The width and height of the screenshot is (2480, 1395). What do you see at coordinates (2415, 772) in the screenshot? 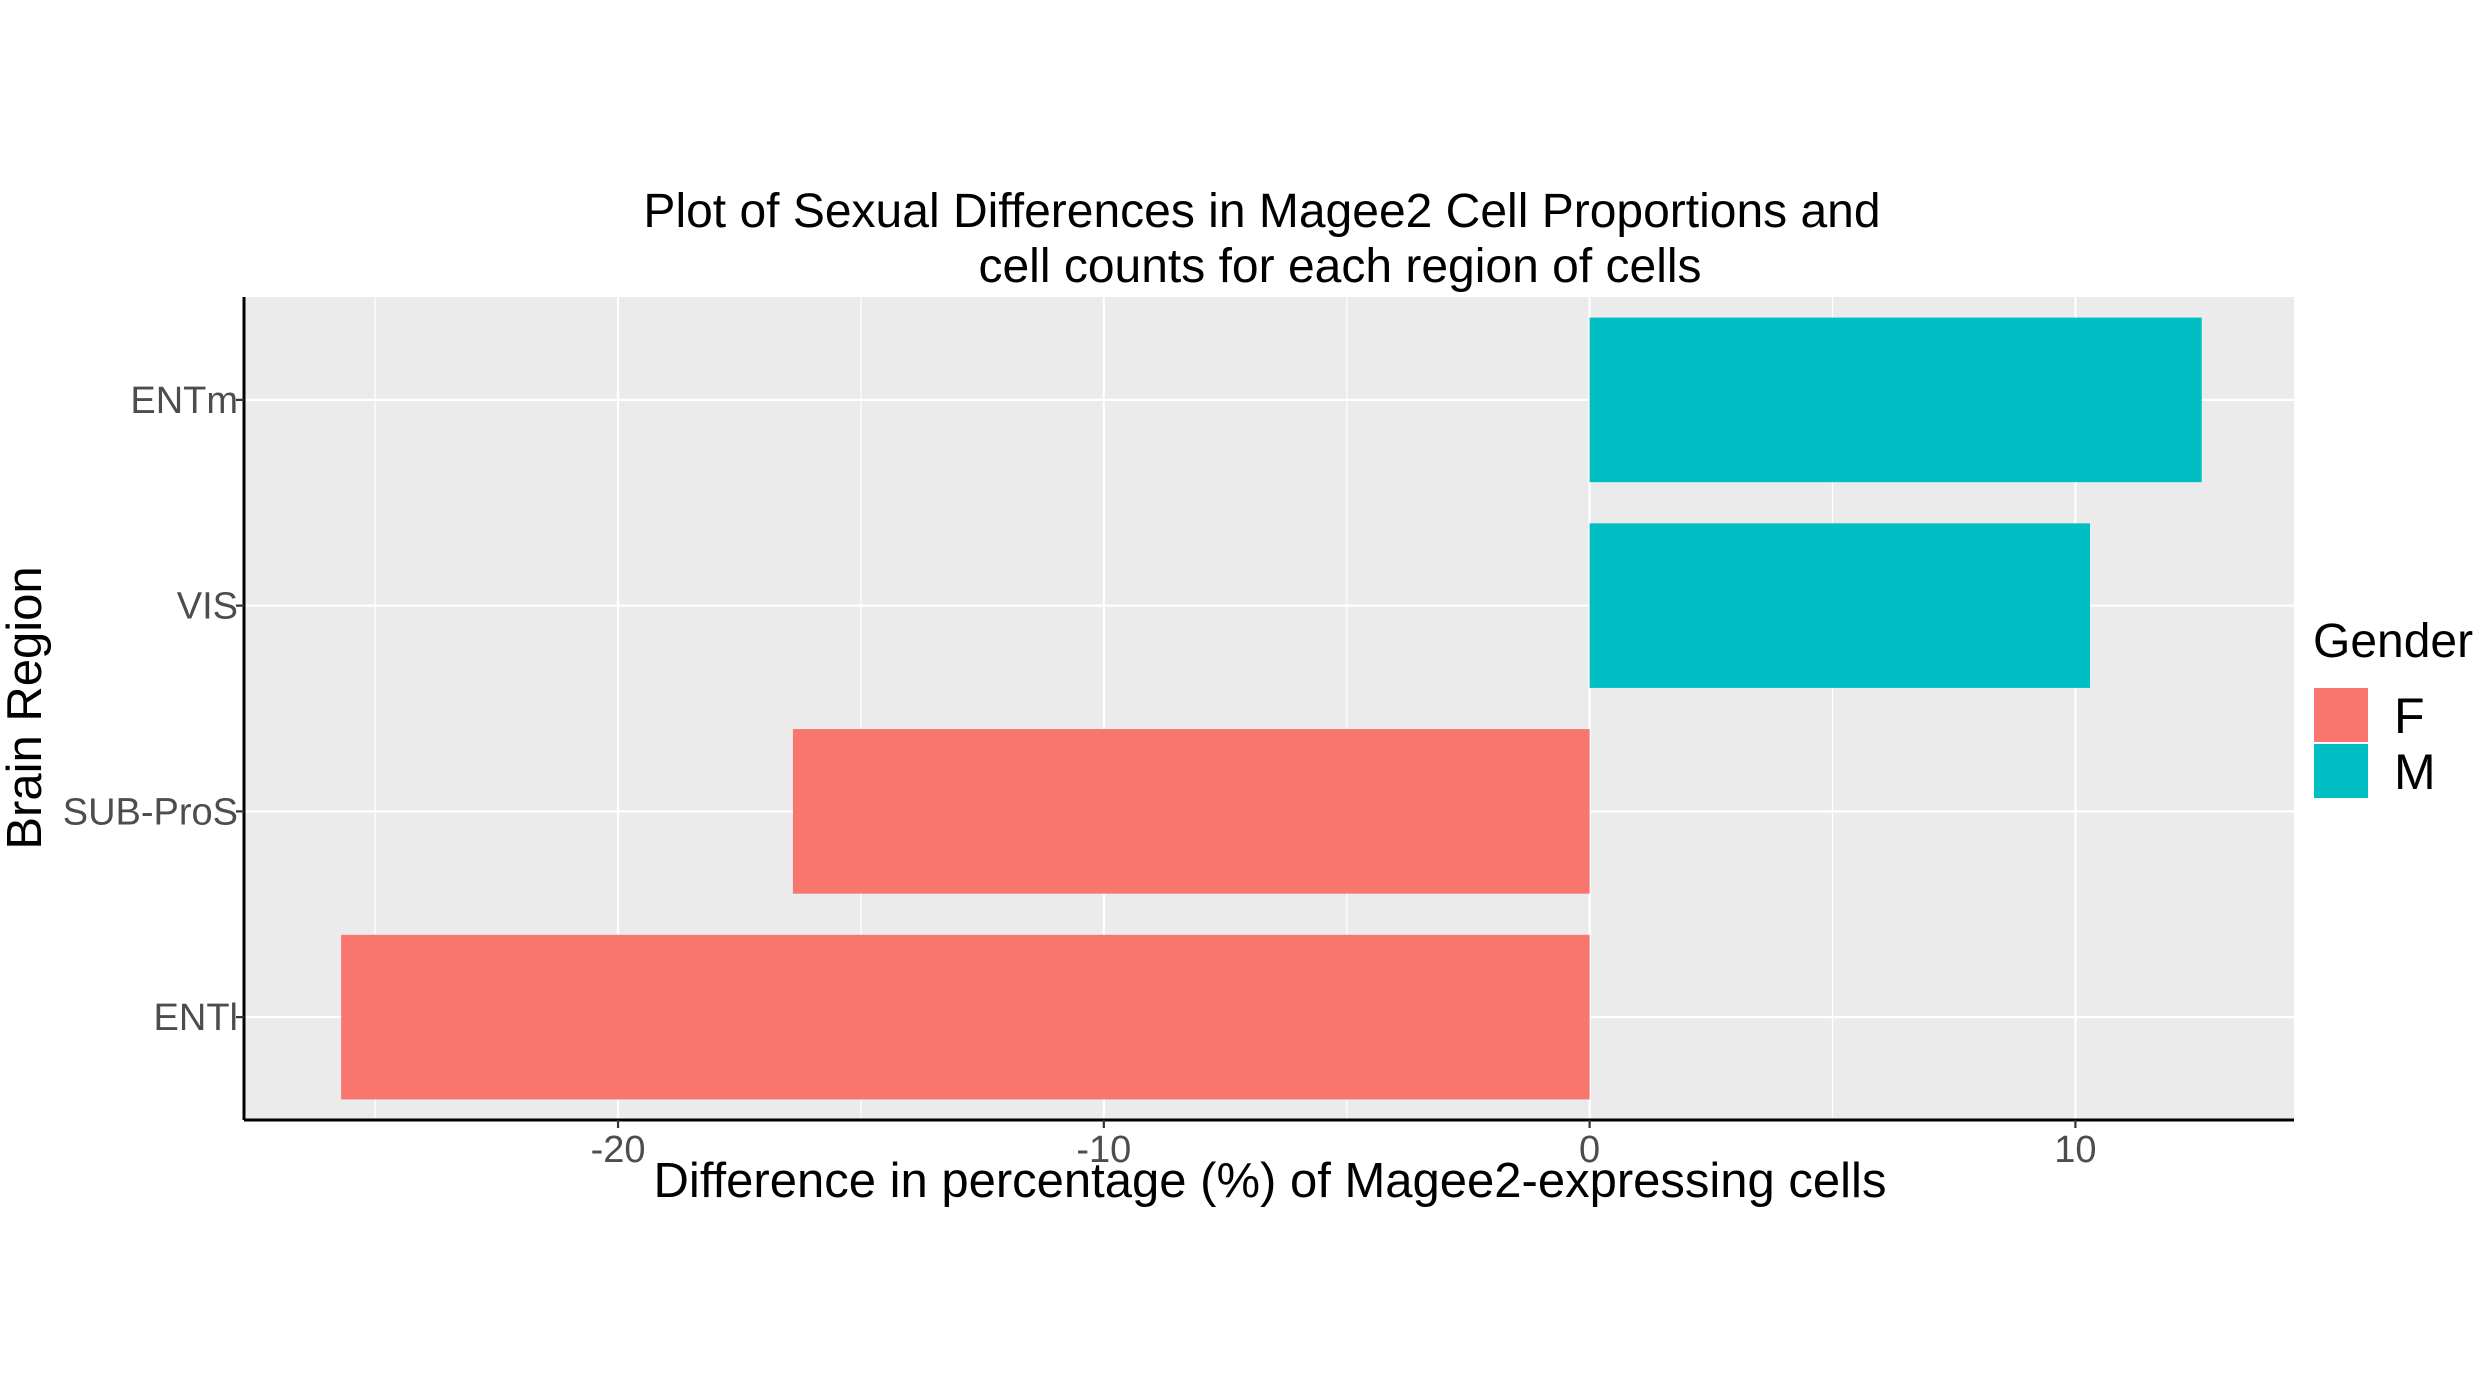
I see `legend-label-M: M` at bounding box center [2415, 772].